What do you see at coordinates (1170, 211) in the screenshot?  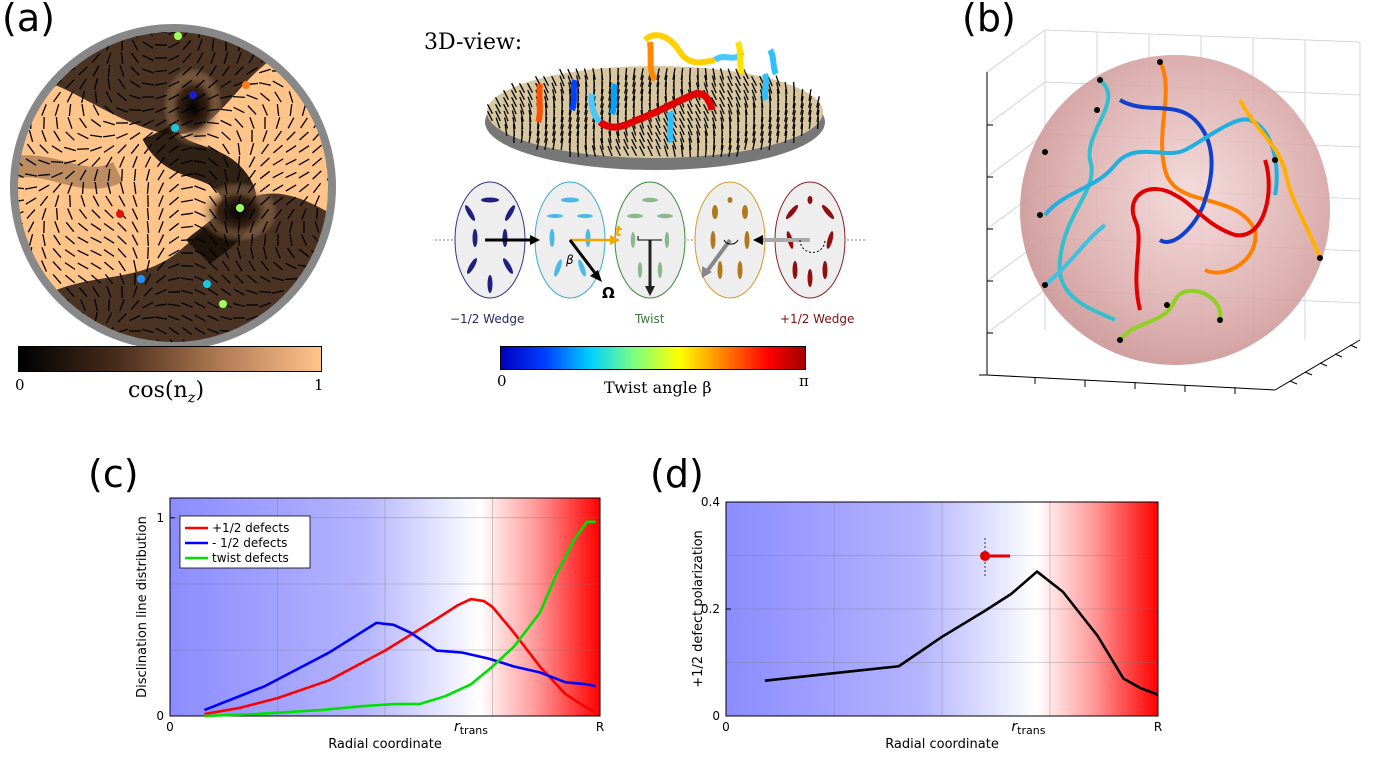 I see `sphere-3d-view` at bounding box center [1170, 211].